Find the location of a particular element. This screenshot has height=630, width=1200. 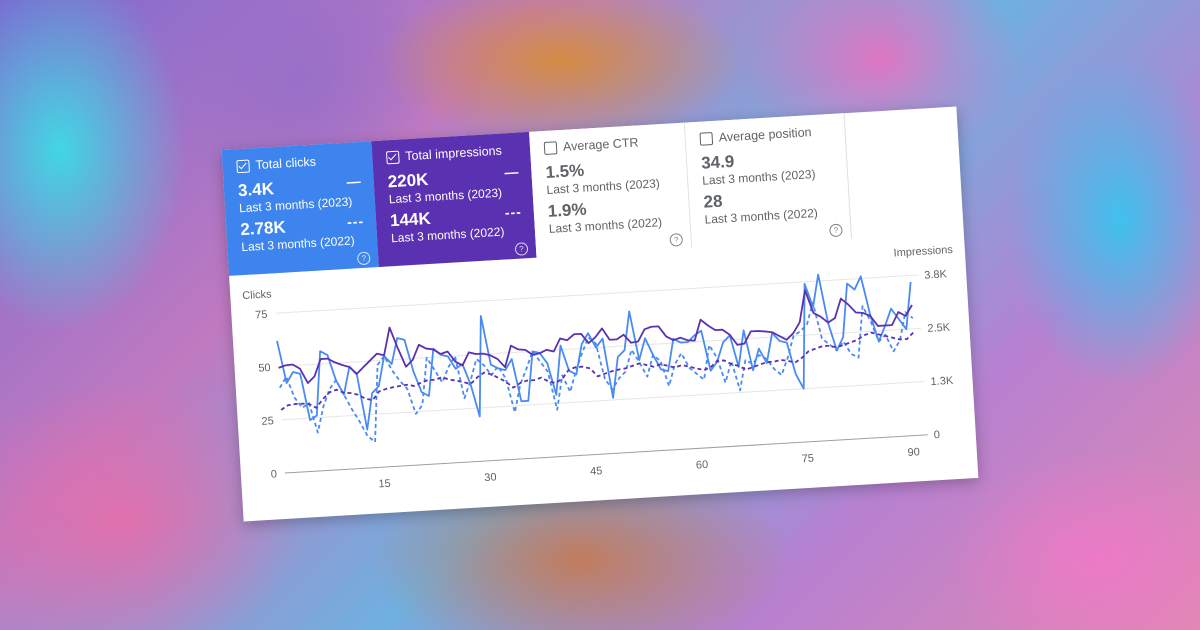

x-tick-label: 15 is located at coordinates (384, 484).